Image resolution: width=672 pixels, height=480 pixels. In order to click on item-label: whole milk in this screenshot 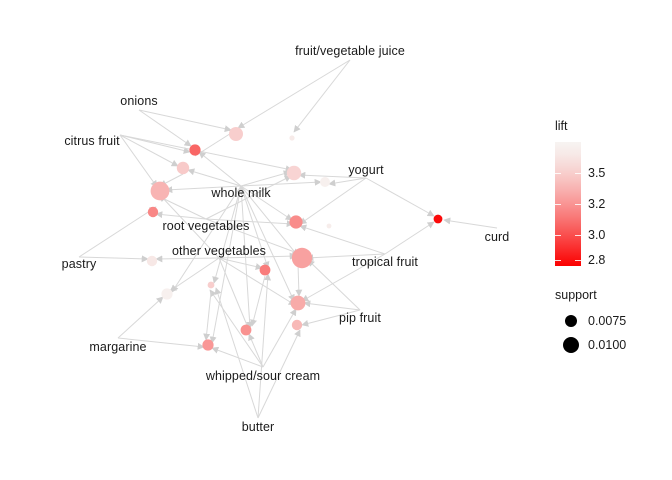, I will do `click(241, 192)`.